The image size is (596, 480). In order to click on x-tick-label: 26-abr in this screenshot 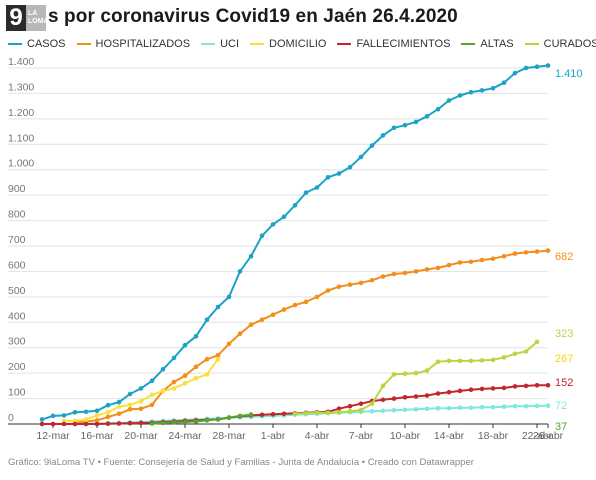, I will do `click(548, 436)`.